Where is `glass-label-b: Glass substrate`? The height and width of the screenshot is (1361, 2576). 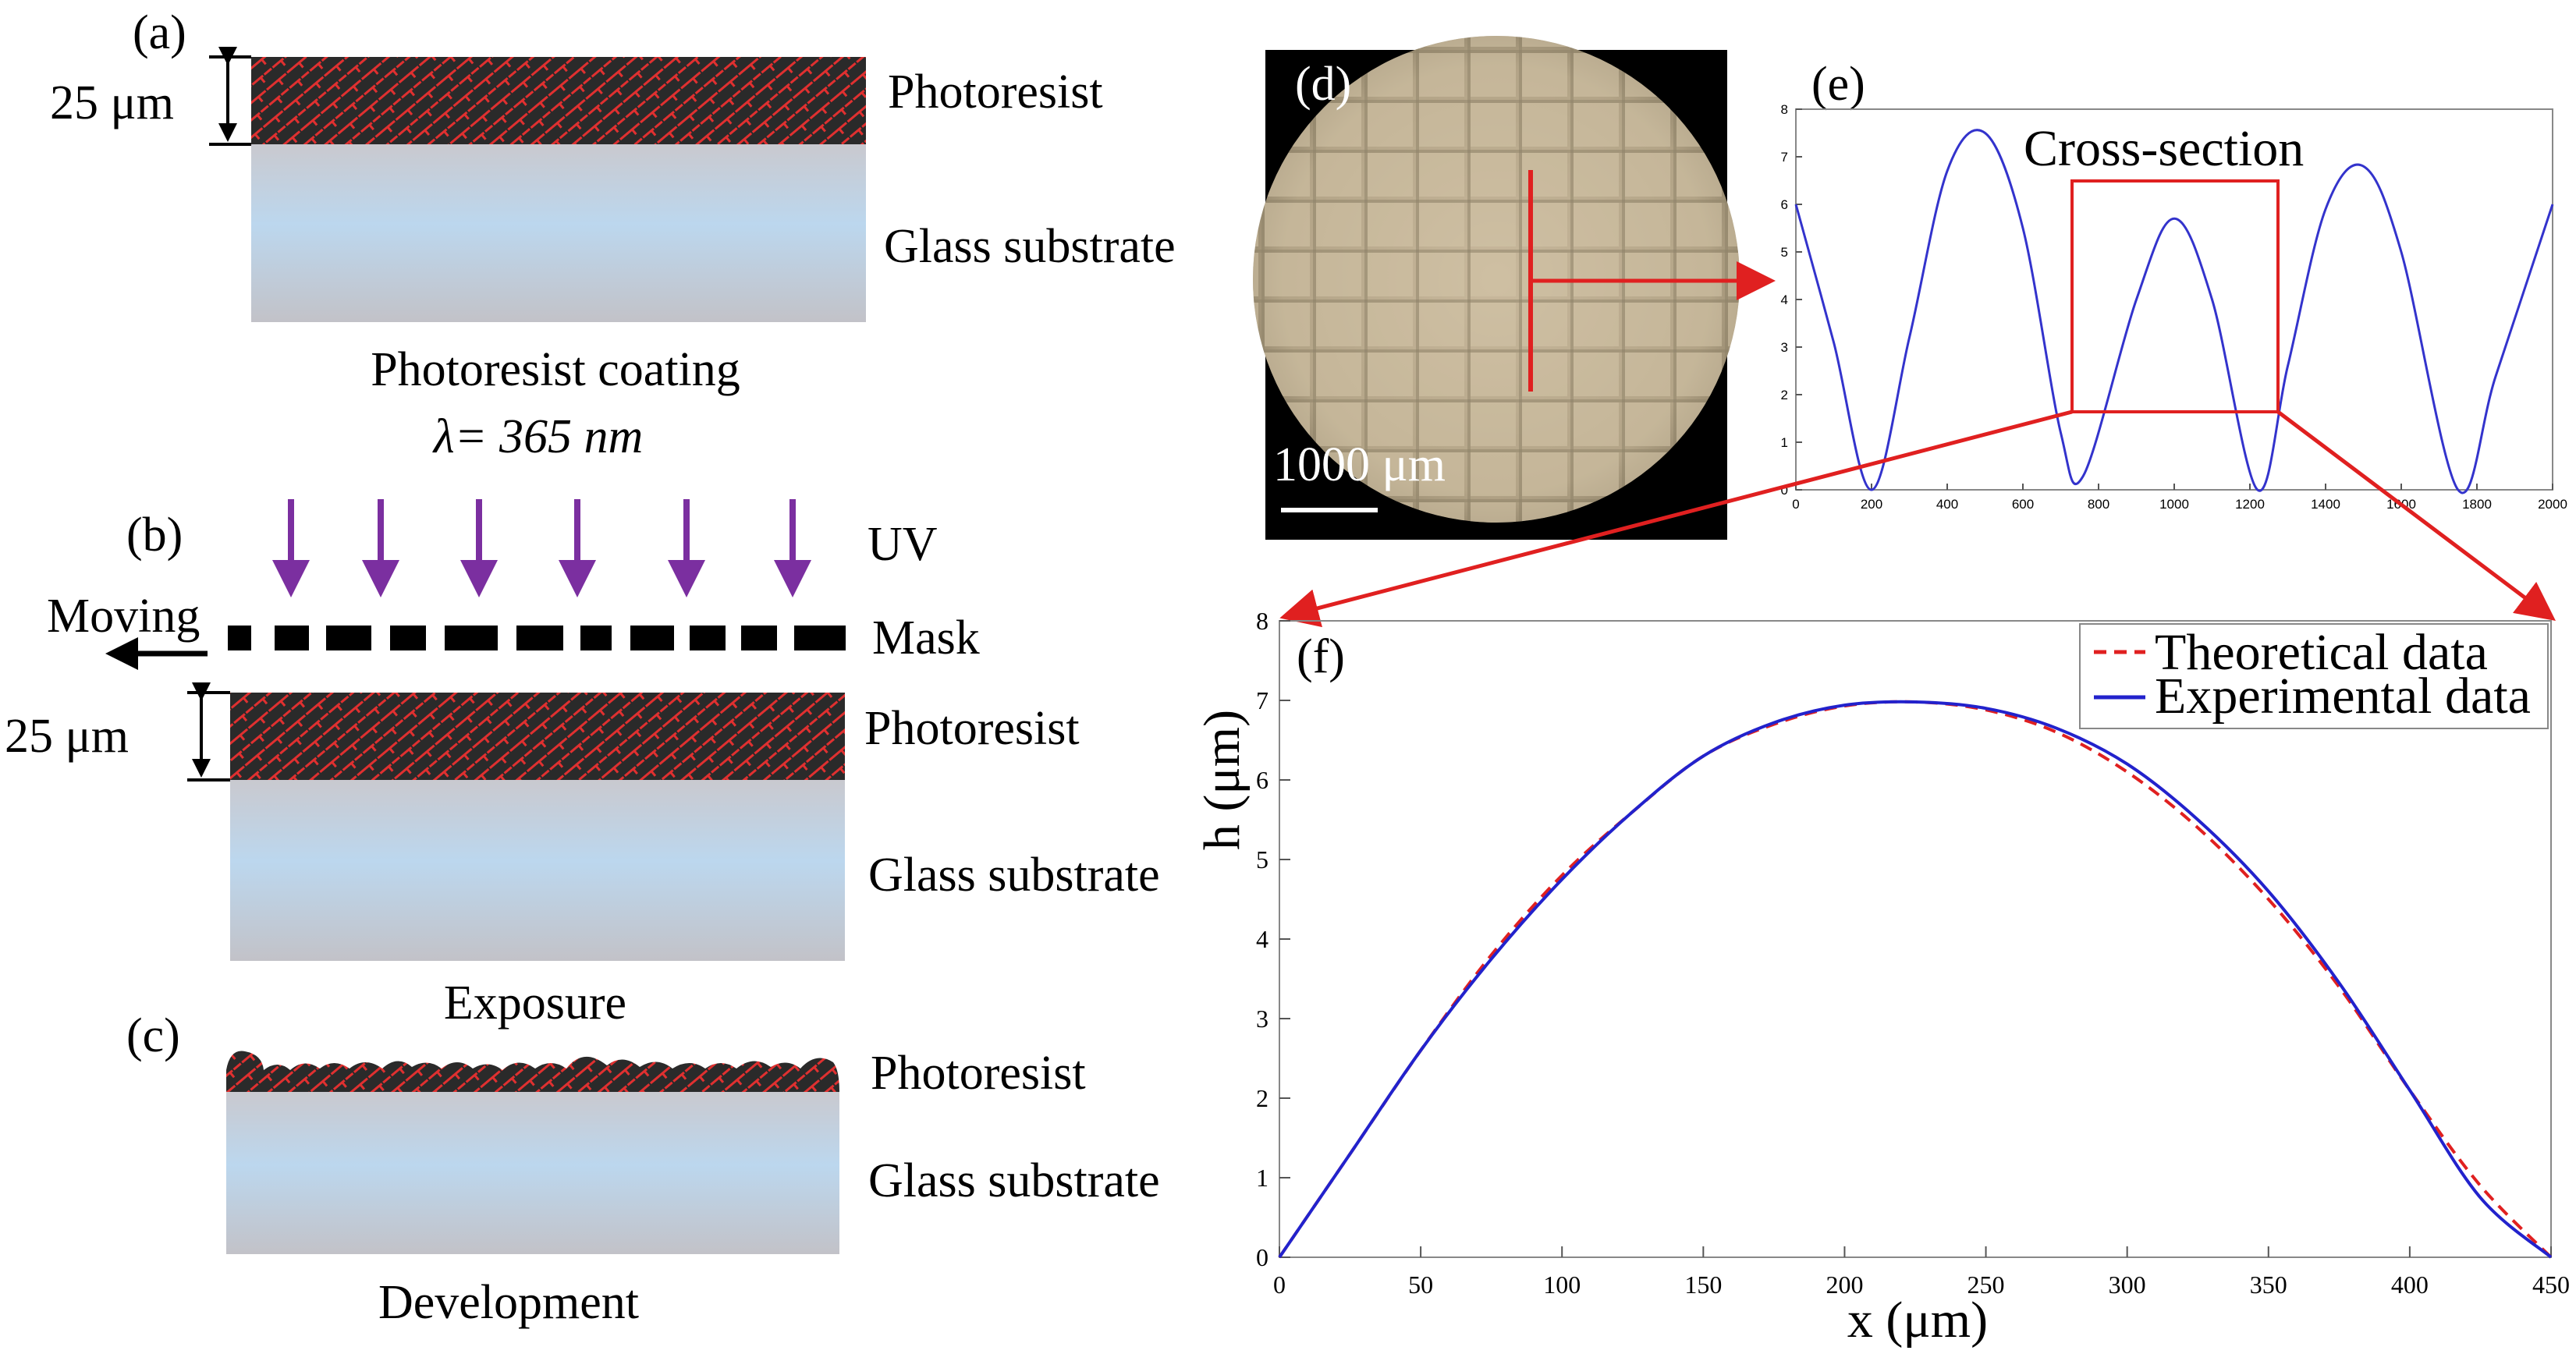 glass-label-b: Glass substrate is located at coordinates (1014, 875).